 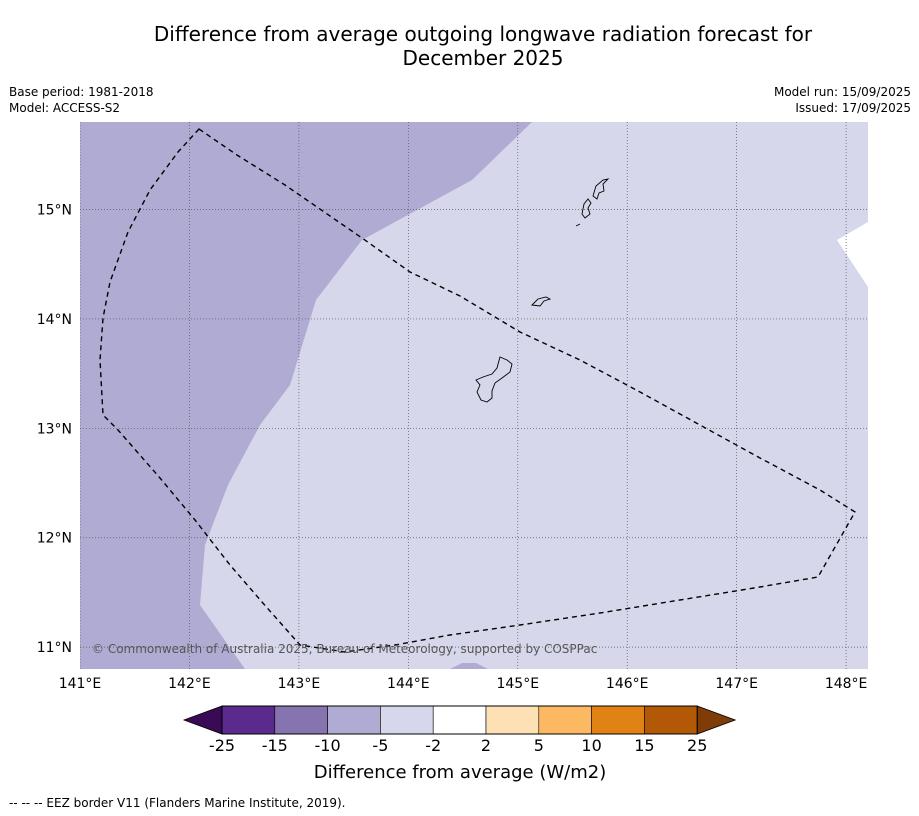 I want to click on colorbar-extend-under, so click(x=202, y=720).